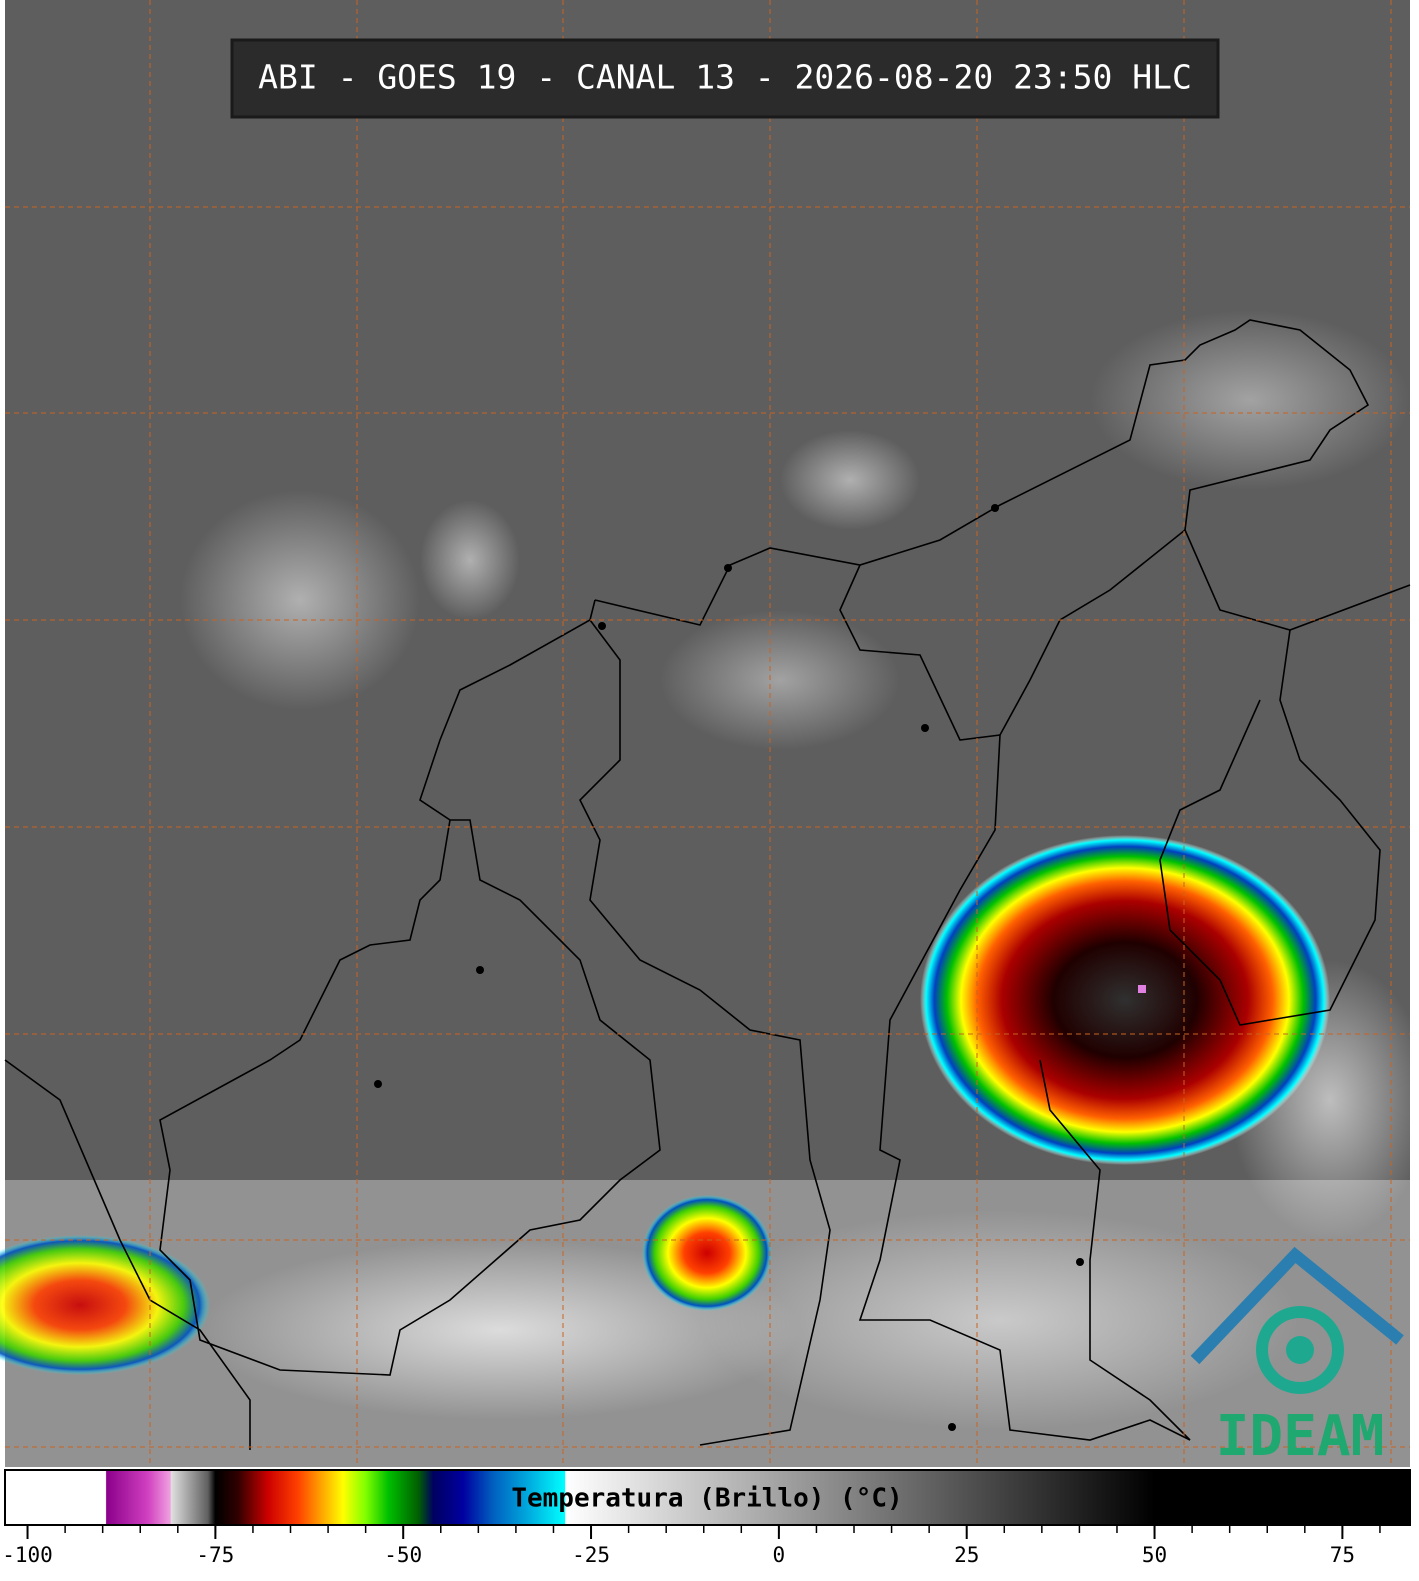 The image size is (1419, 1581). What do you see at coordinates (779, 1555) in the screenshot?
I see `tick-label: 0` at bounding box center [779, 1555].